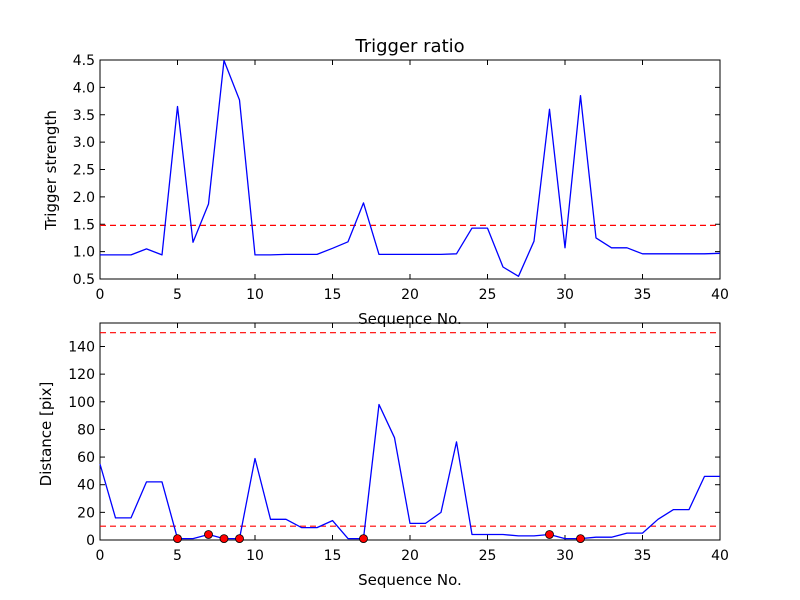  What do you see at coordinates (86, 486) in the screenshot?
I see `y-tick-label: 40` at bounding box center [86, 486].